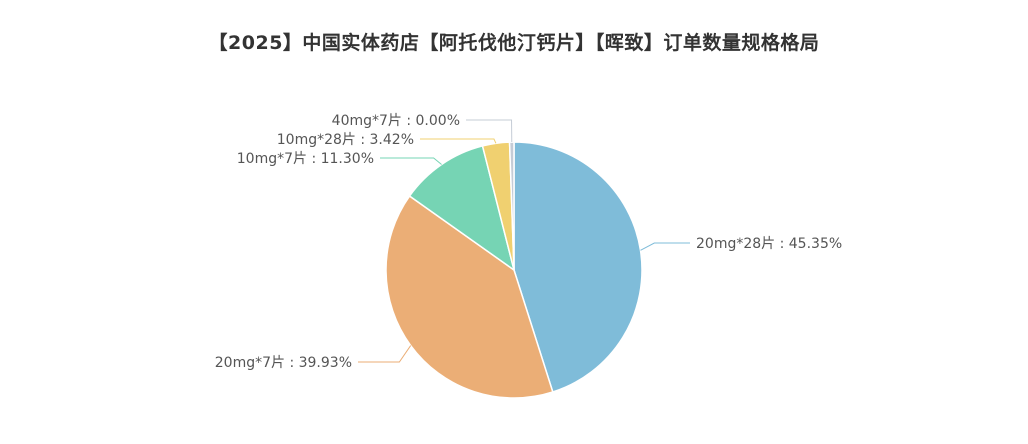 This screenshot has width=1028, height=444. I want to click on slice-label-4: 40mg*7片 : 0.00%, so click(396, 121).